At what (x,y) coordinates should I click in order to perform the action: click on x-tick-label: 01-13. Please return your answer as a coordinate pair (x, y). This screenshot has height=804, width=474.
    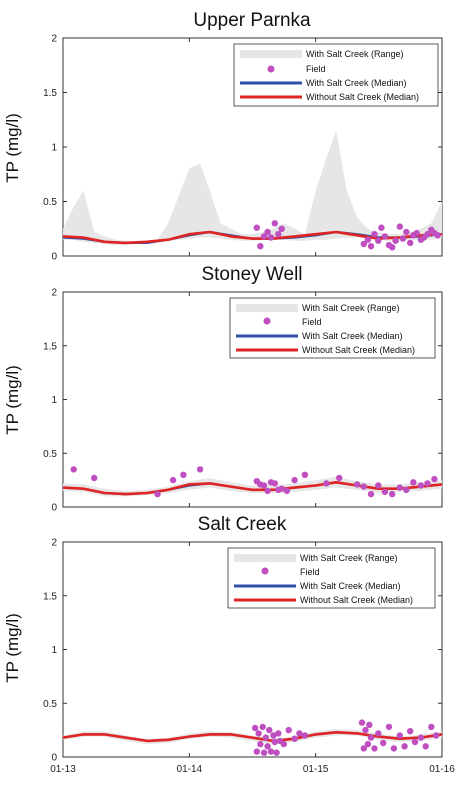
    Looking at the image, I should click on (63, 769).